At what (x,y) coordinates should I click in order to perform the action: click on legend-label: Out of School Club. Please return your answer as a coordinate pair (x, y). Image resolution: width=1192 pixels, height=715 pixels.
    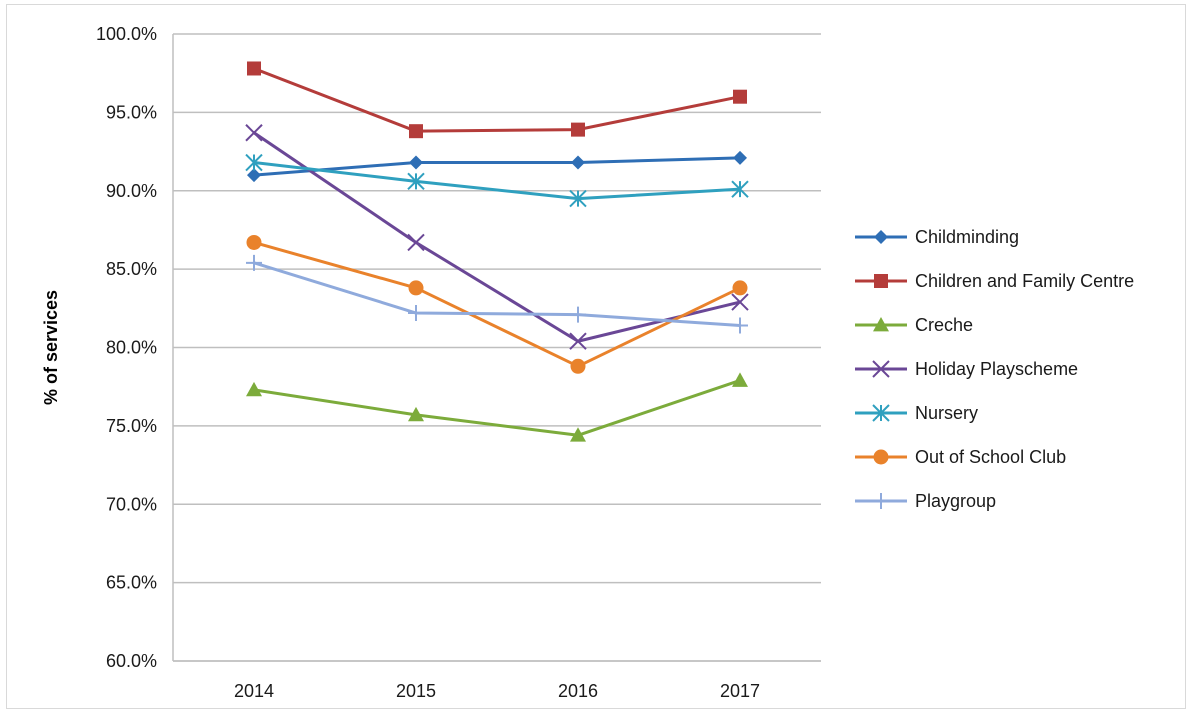
    Looking at the image, I should click on (990, 457).